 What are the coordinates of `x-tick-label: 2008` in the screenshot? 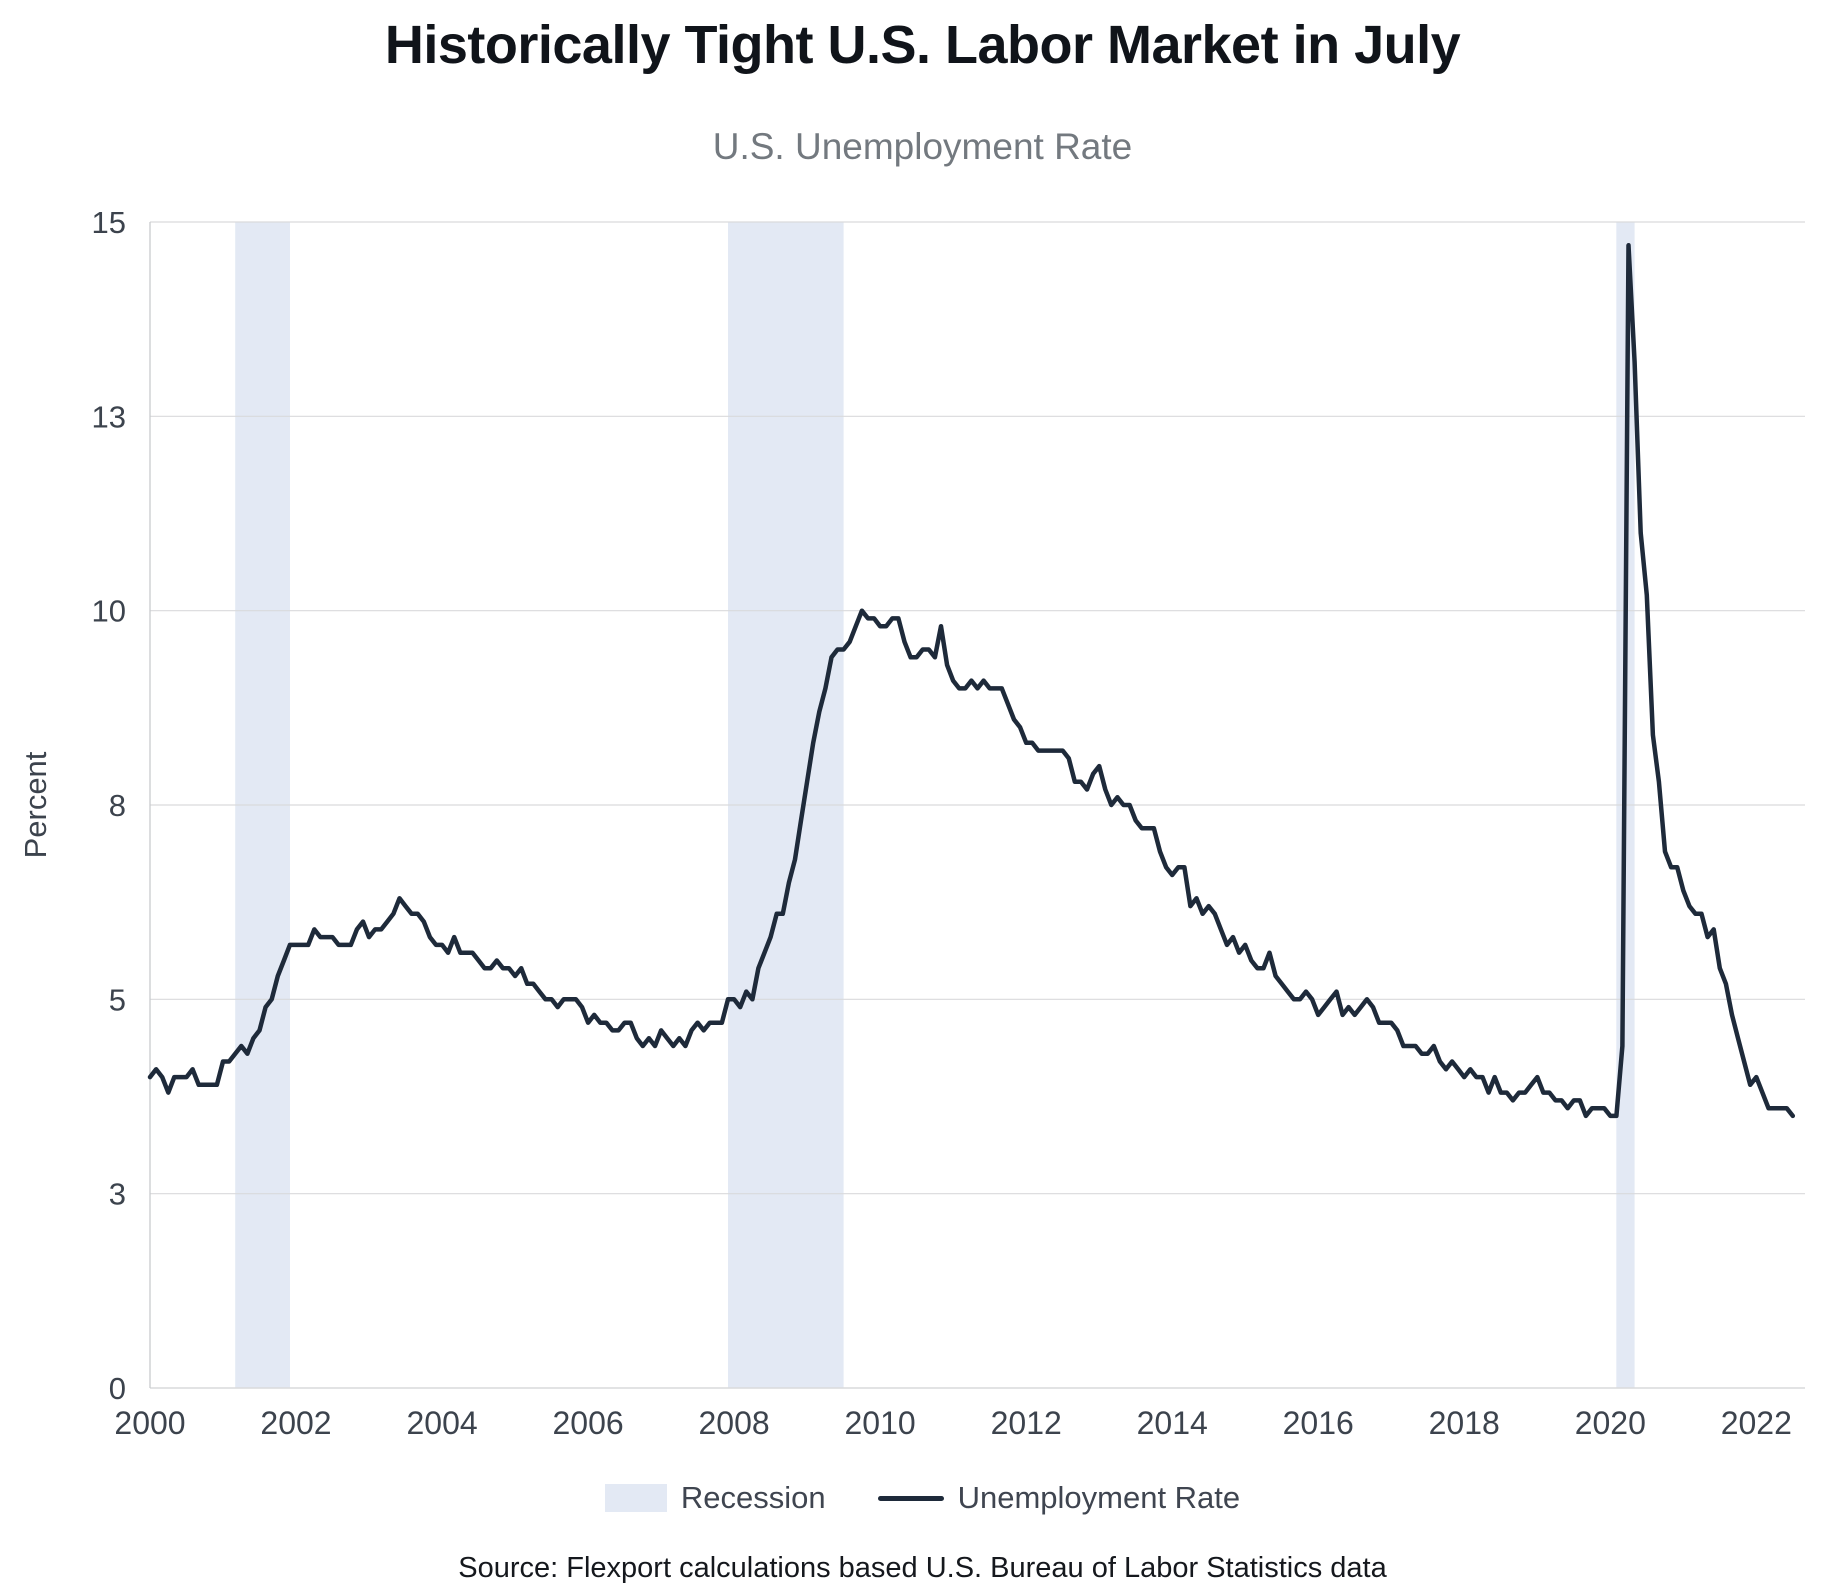 It's located at (734, 1423).